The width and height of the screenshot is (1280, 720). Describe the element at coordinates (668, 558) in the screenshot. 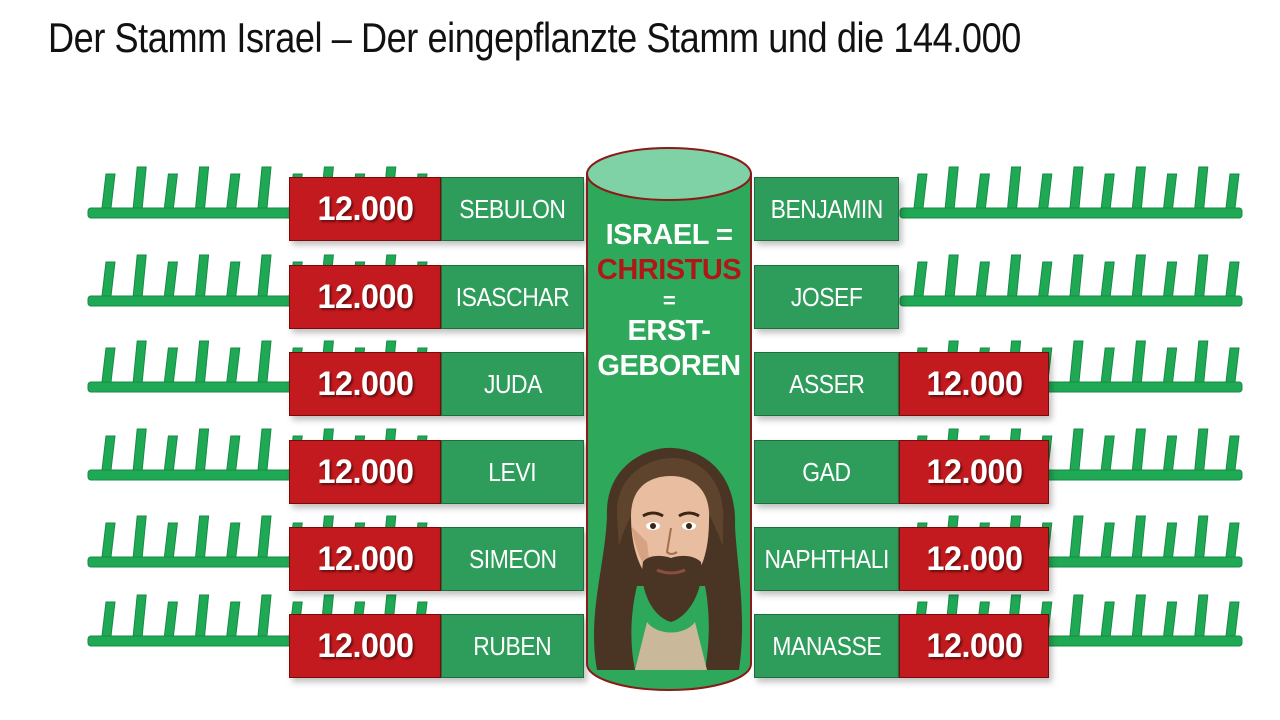

I see `jesus-portrait-icon` at that location.